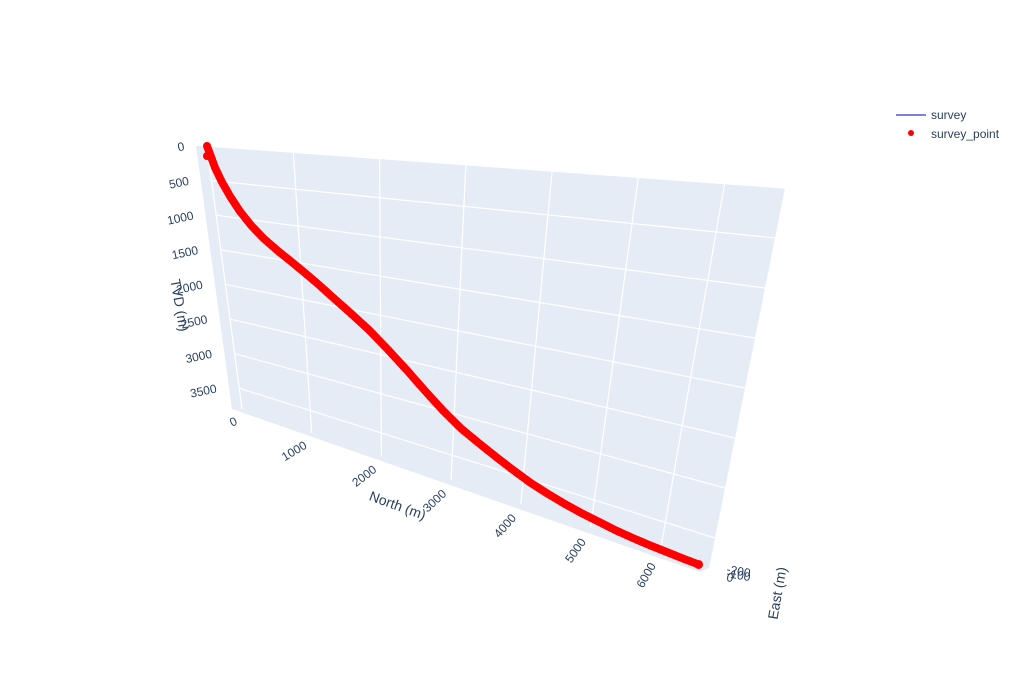 This screenshot has width=1017, height=699. Describe the element at coordinates (194, 321) in the screenshot. I see `z-tick-label: 2500` at that location.